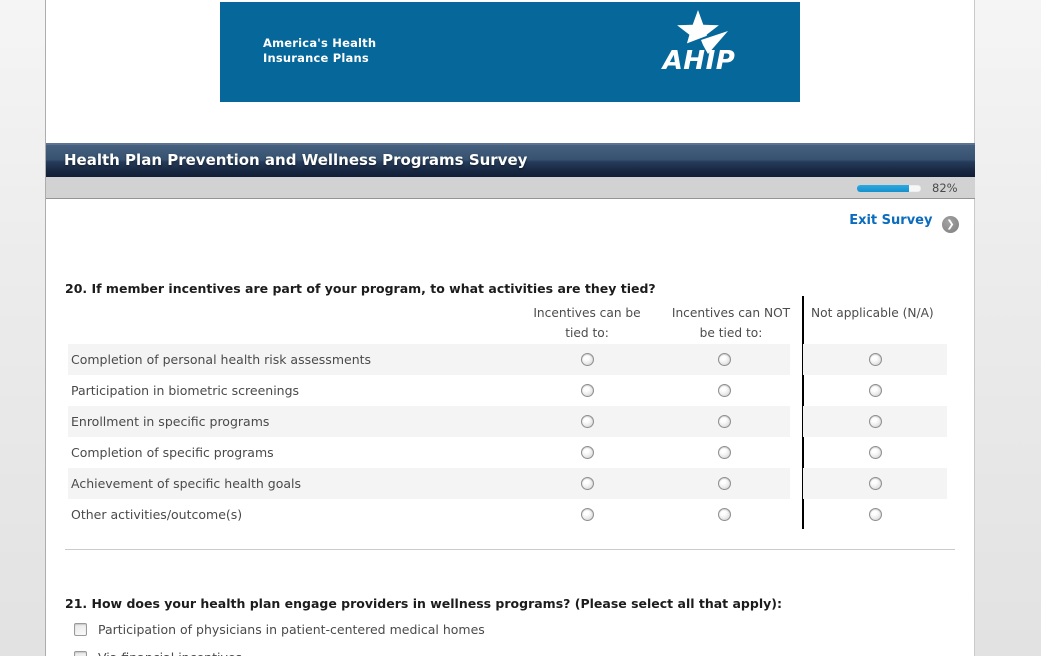 The height and width of the screenshot is (656, 1041). I want to click on exit-survey-label: Exit Survey, so click(891, 220).